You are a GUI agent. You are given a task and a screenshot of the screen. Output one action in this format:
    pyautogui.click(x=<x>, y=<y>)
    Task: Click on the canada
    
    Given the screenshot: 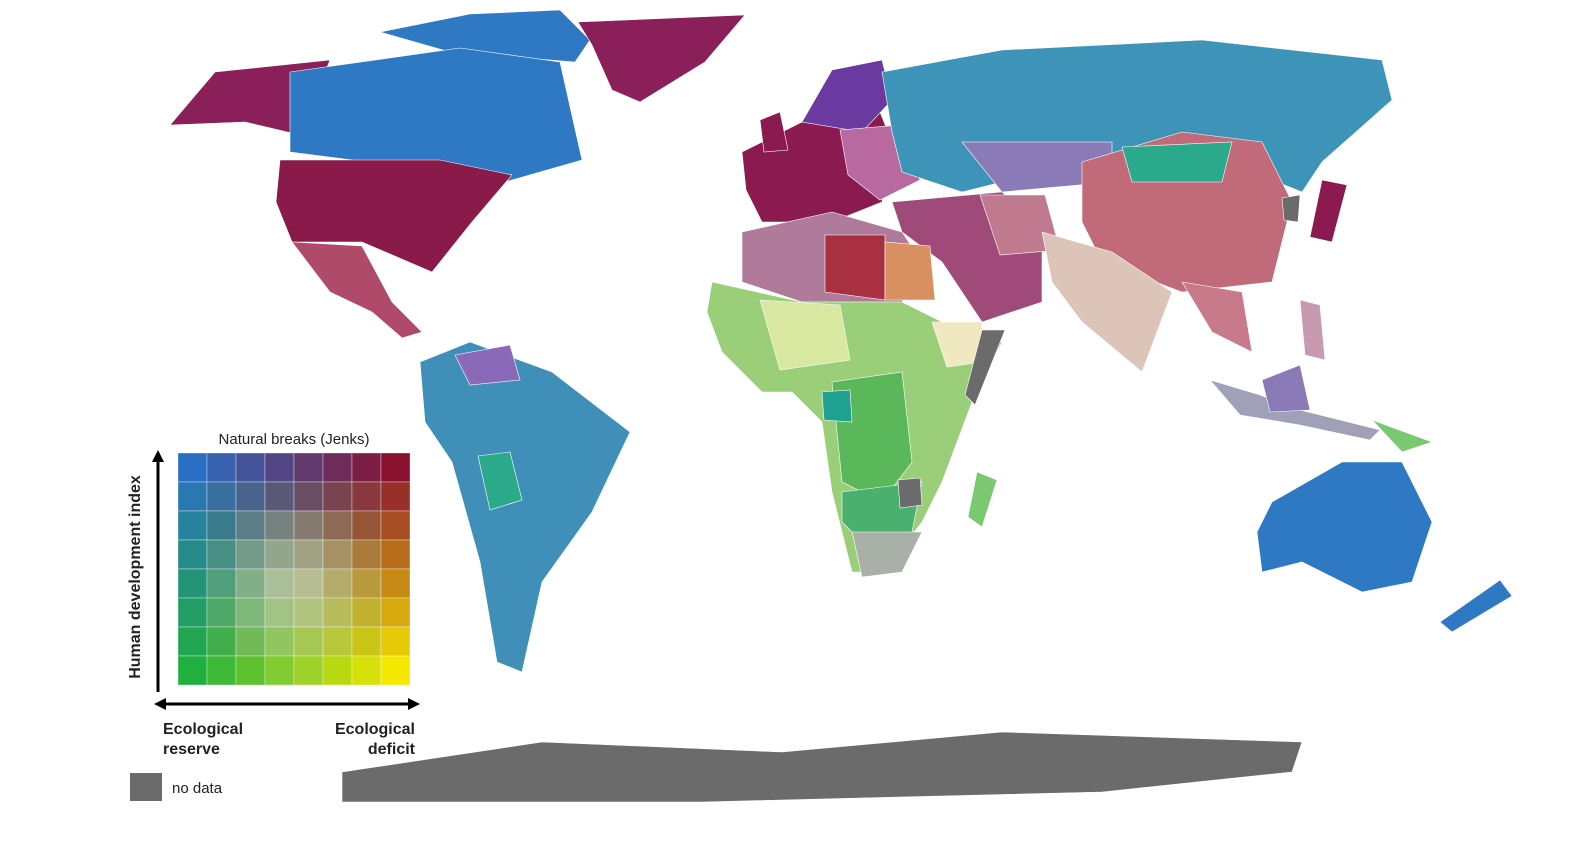 What is the action you would take?
    pyautogui.click(x=436, y=115)
    